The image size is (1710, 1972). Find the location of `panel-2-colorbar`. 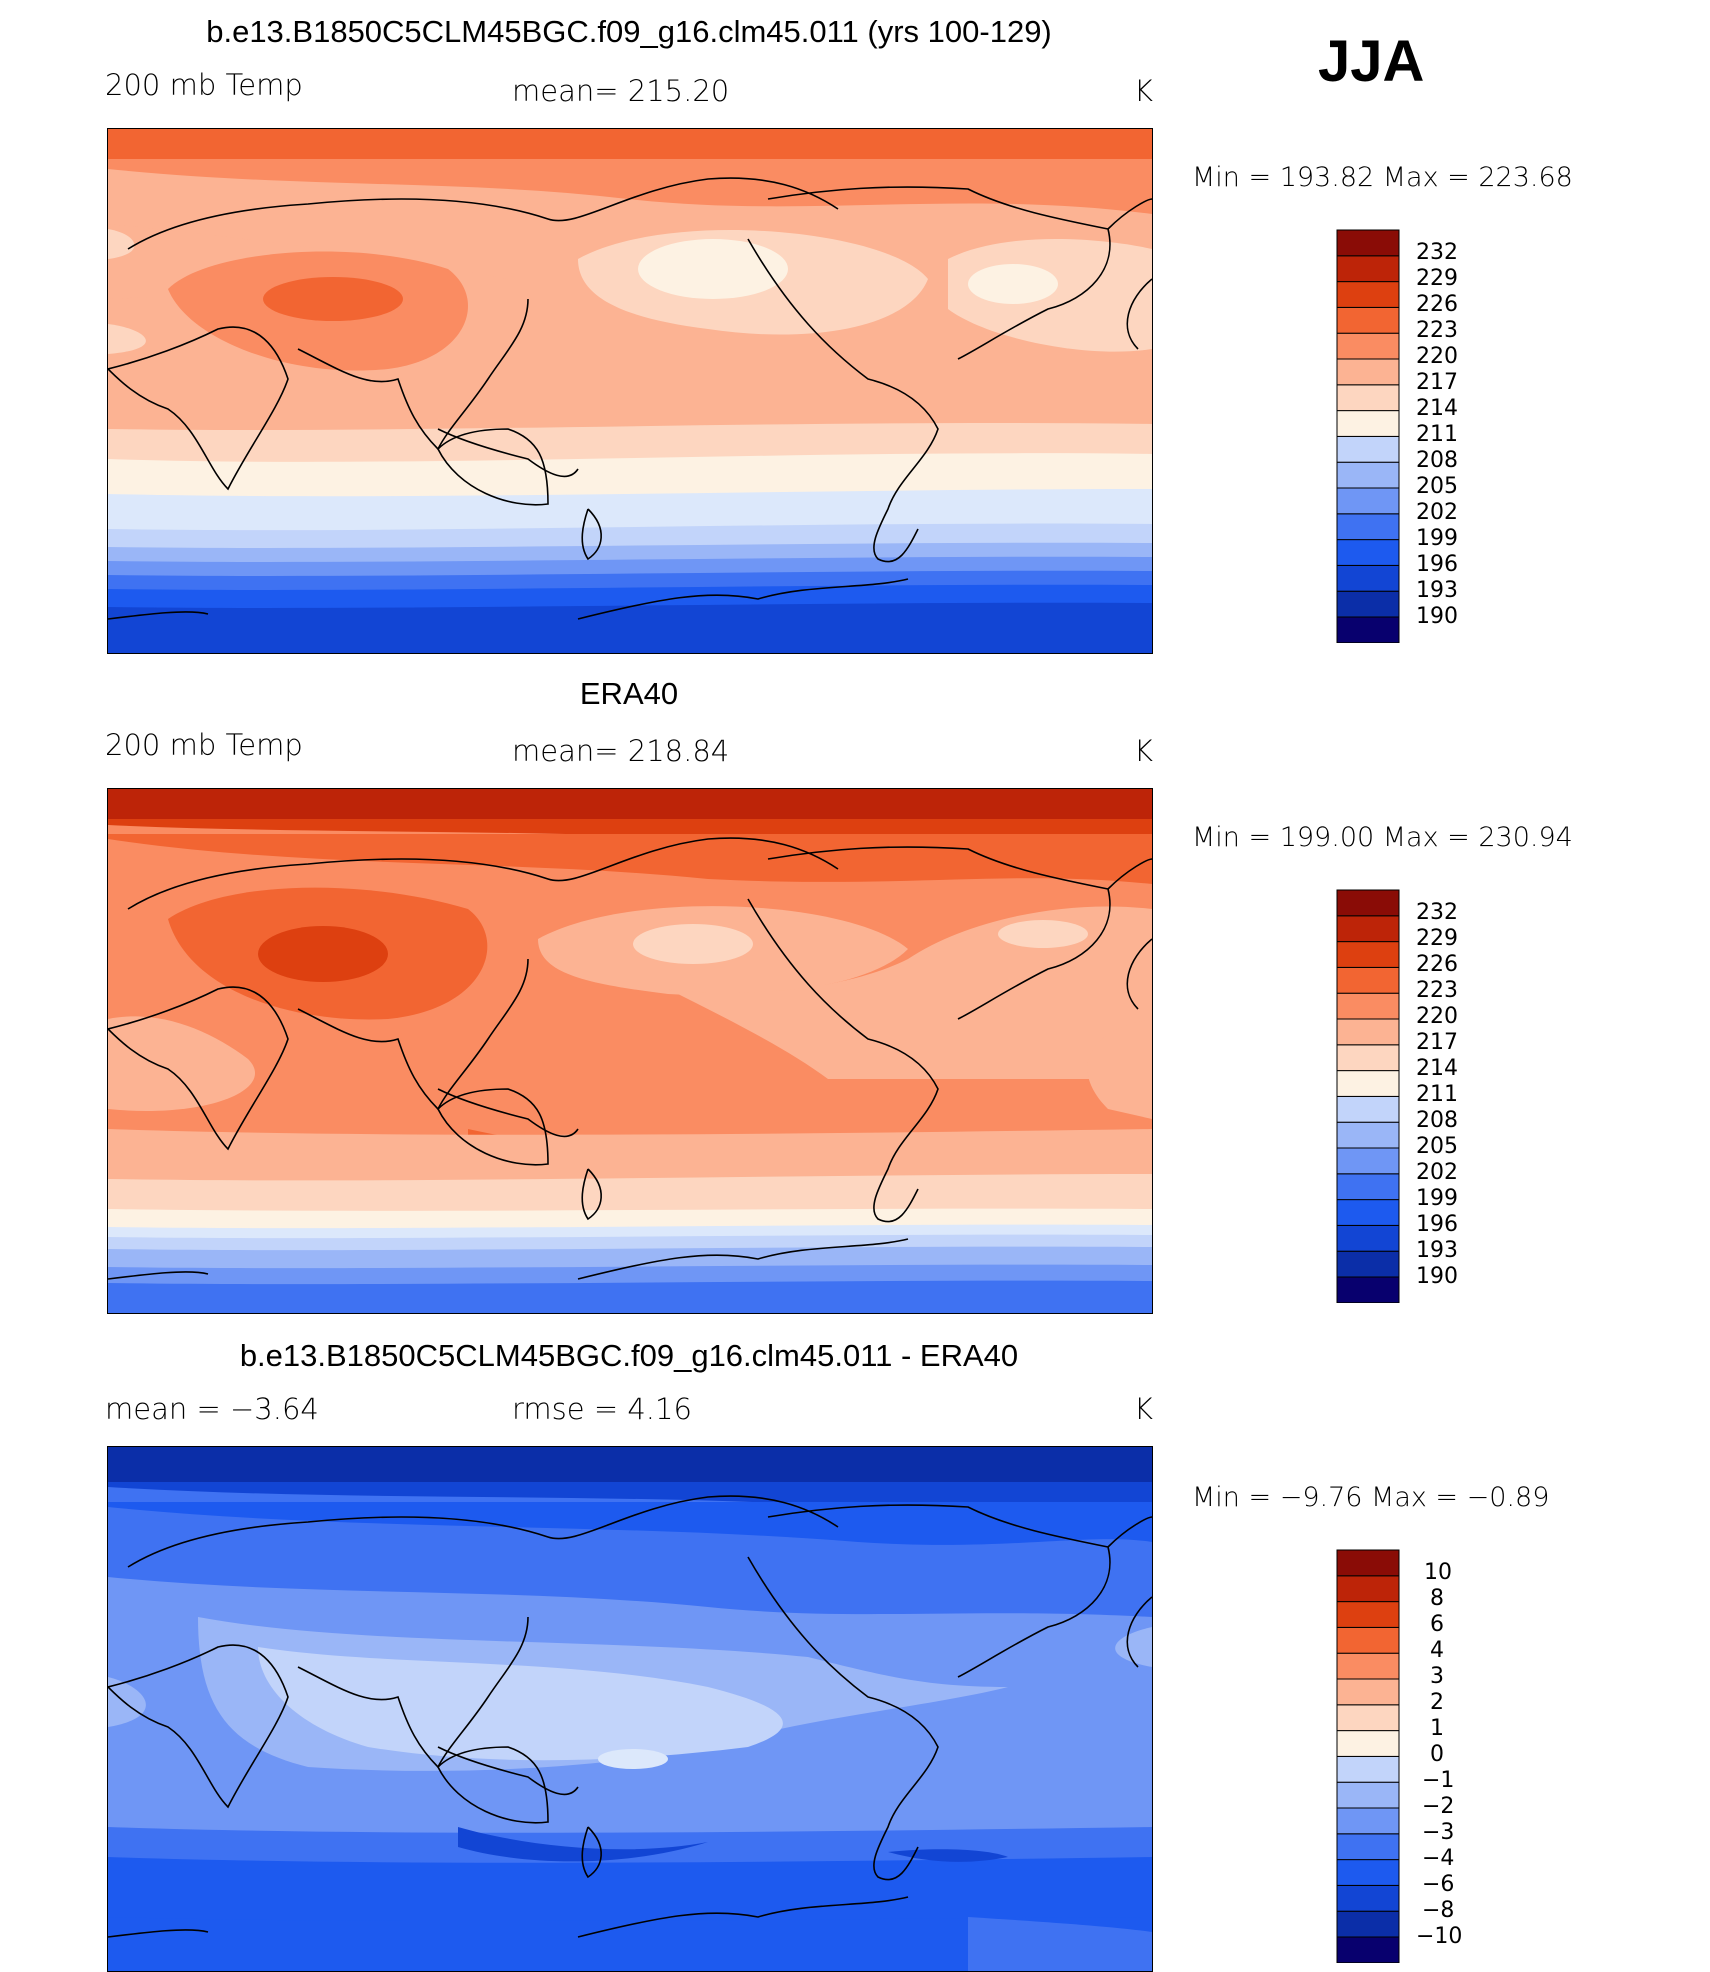

panel-2-colorbar is located at coordinates (1368, 1096).